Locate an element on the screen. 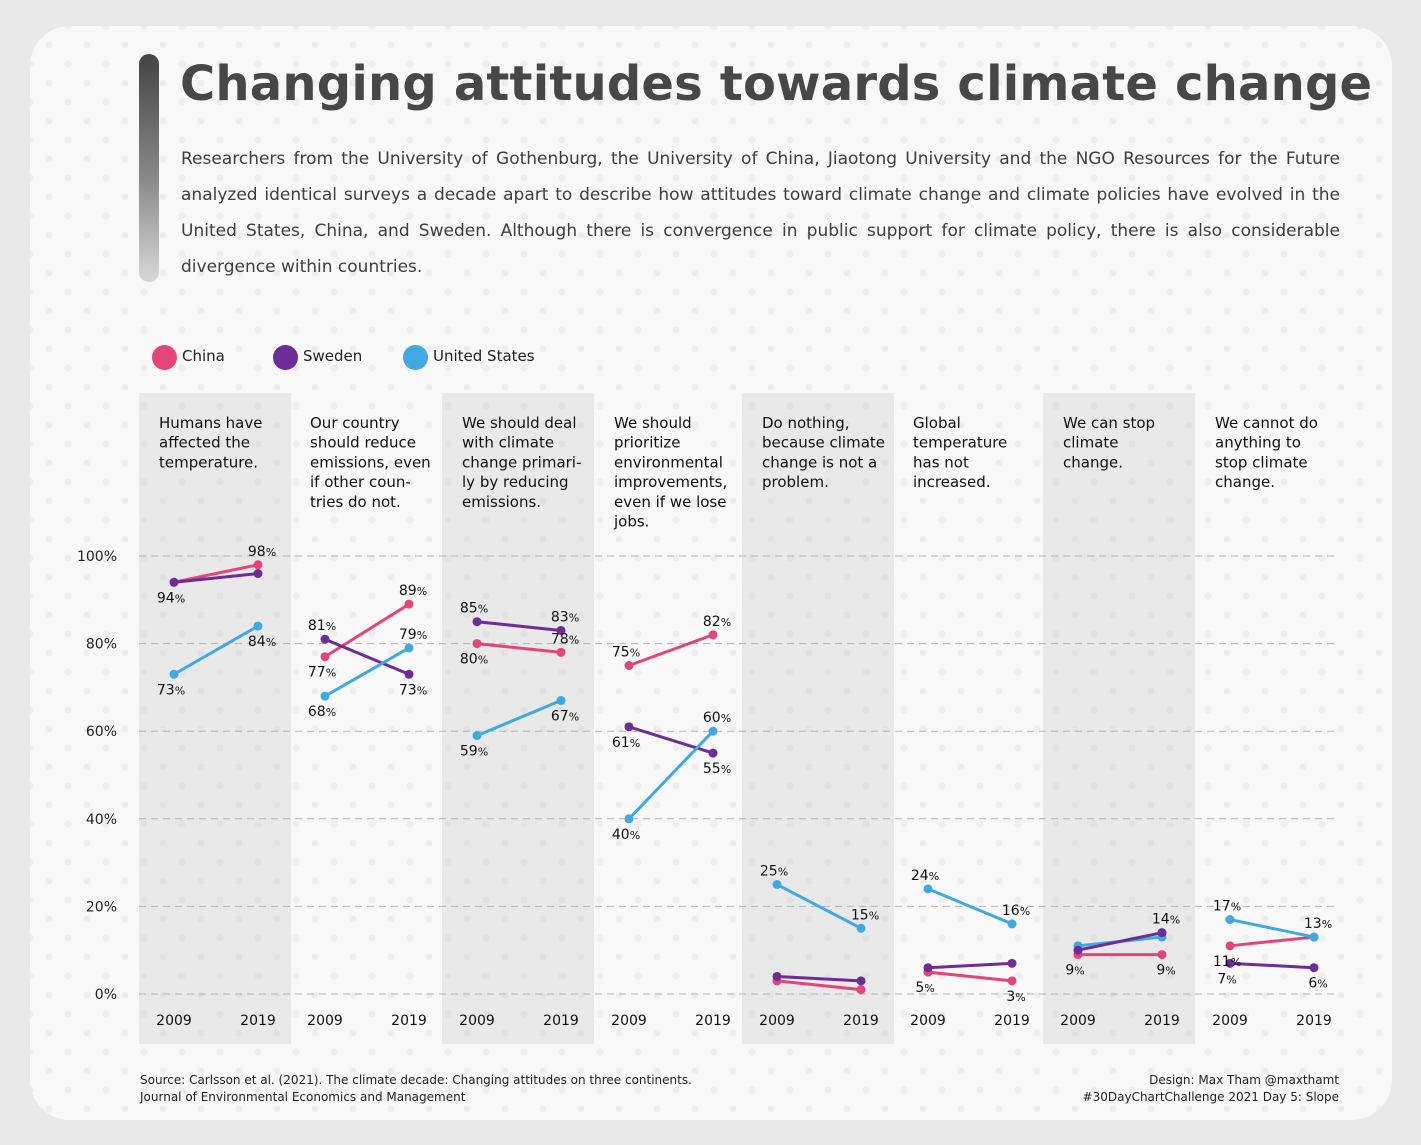 This screenshot has width=1421, height=1145. data-label-value: 73 is located at coordinates (408, 690).